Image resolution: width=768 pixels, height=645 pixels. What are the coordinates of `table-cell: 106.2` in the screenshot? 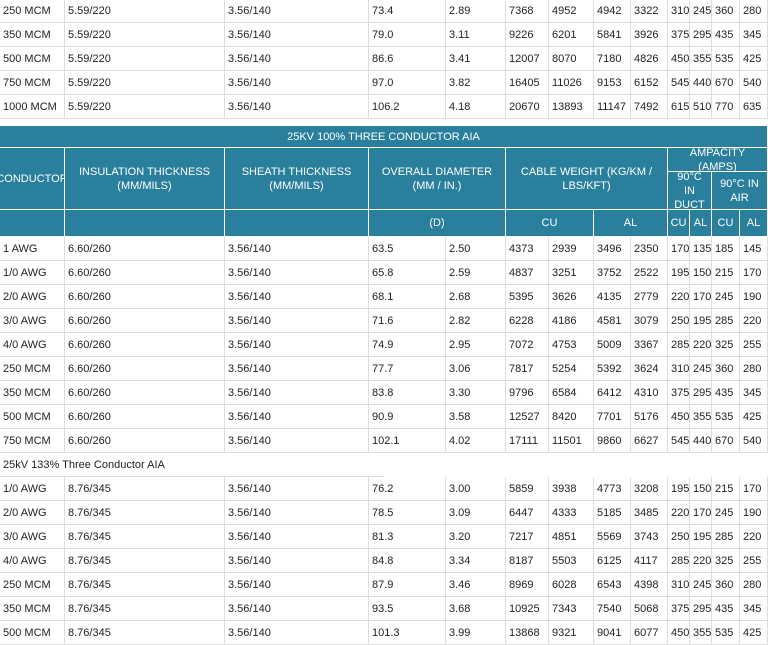 It's located at (407, 107).